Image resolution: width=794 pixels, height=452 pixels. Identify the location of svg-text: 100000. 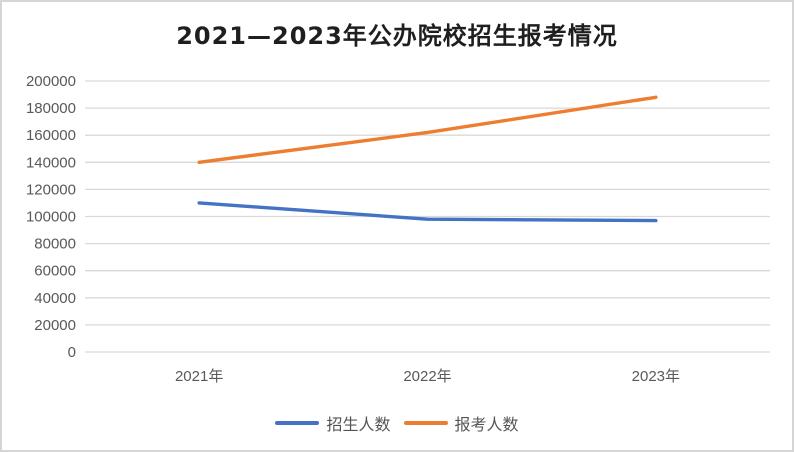
(51, 217).